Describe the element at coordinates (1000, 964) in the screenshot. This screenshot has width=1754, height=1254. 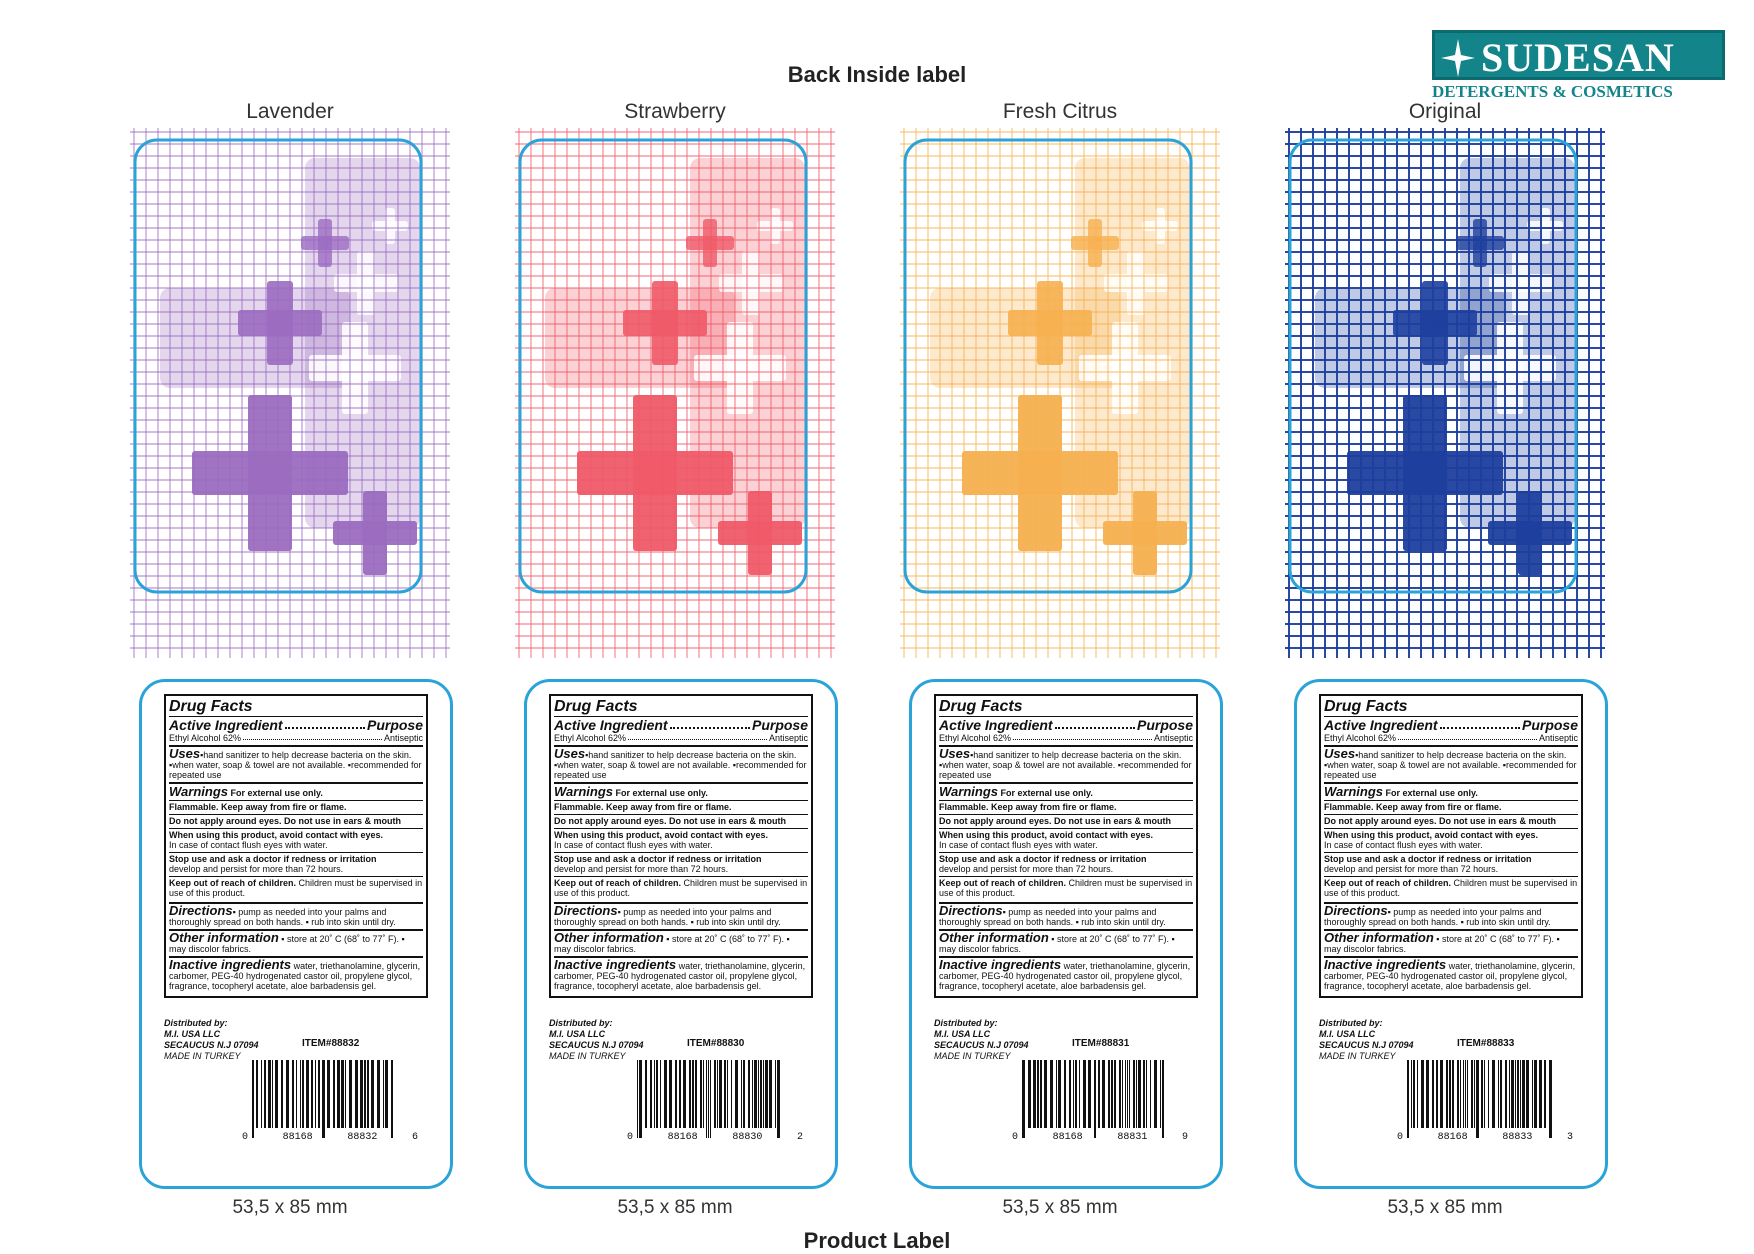
I see `inactive-heading: Inactive ingredients` at that location.